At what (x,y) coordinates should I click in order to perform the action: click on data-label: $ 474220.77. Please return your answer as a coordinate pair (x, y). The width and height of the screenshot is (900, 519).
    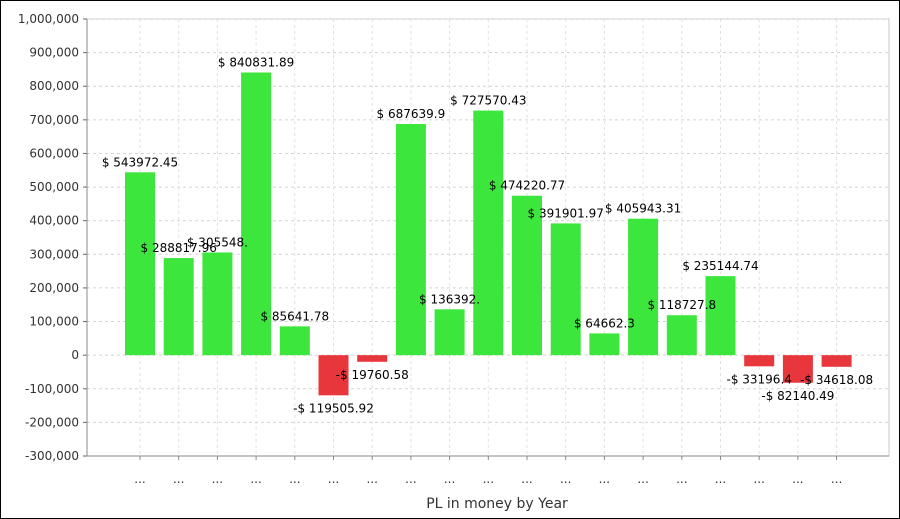
    Looking at the image, I should click on (527, 186).